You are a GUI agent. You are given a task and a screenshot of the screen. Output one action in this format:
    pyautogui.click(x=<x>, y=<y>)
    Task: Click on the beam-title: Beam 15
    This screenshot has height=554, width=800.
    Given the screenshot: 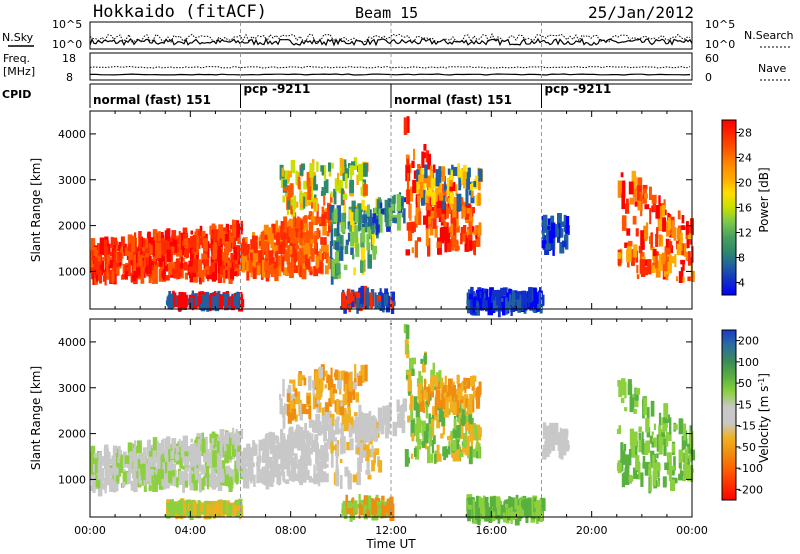 What is the action you would take?
    pyautogui.click(x=386, y=13)
    